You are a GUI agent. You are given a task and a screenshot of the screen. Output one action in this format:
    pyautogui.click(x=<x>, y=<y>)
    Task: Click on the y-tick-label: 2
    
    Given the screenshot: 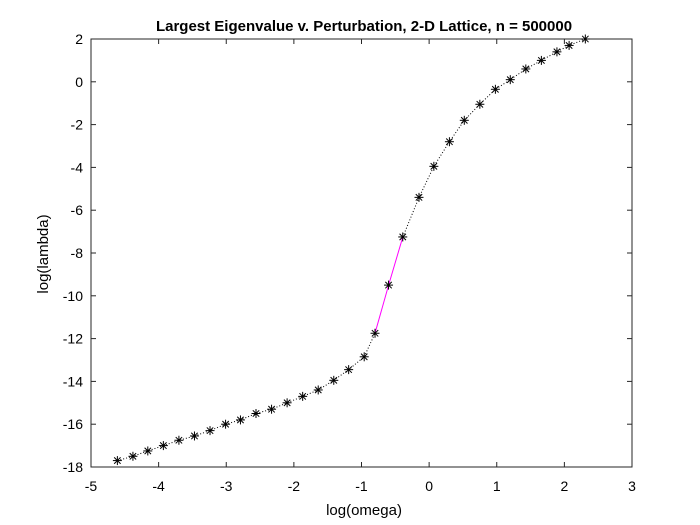 What is the action you would take?
    pyautogui.click(x=79, y=39)
    